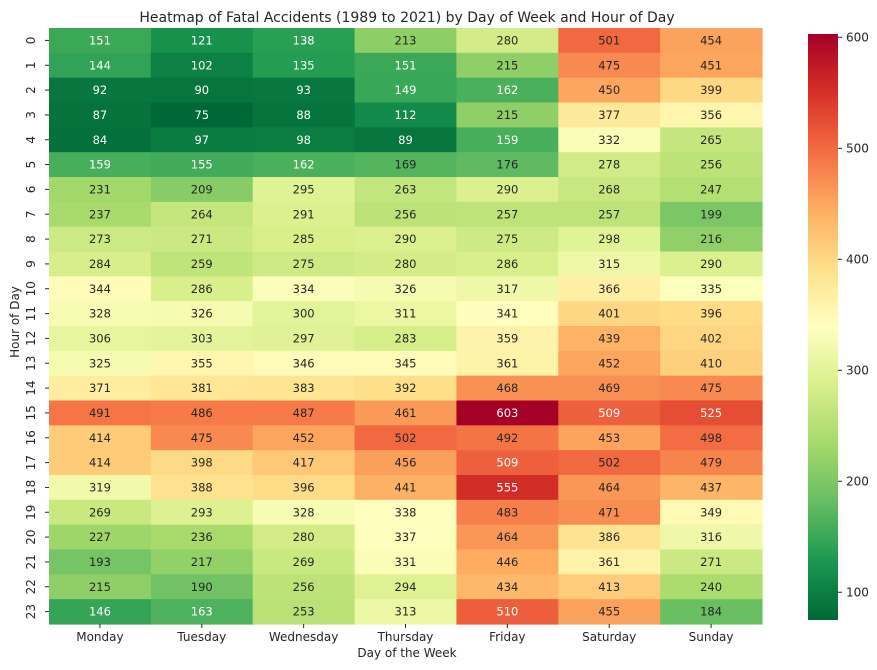 The image size is (877, 670). I want to click on cell-value-label: 184, so click(711, 612).